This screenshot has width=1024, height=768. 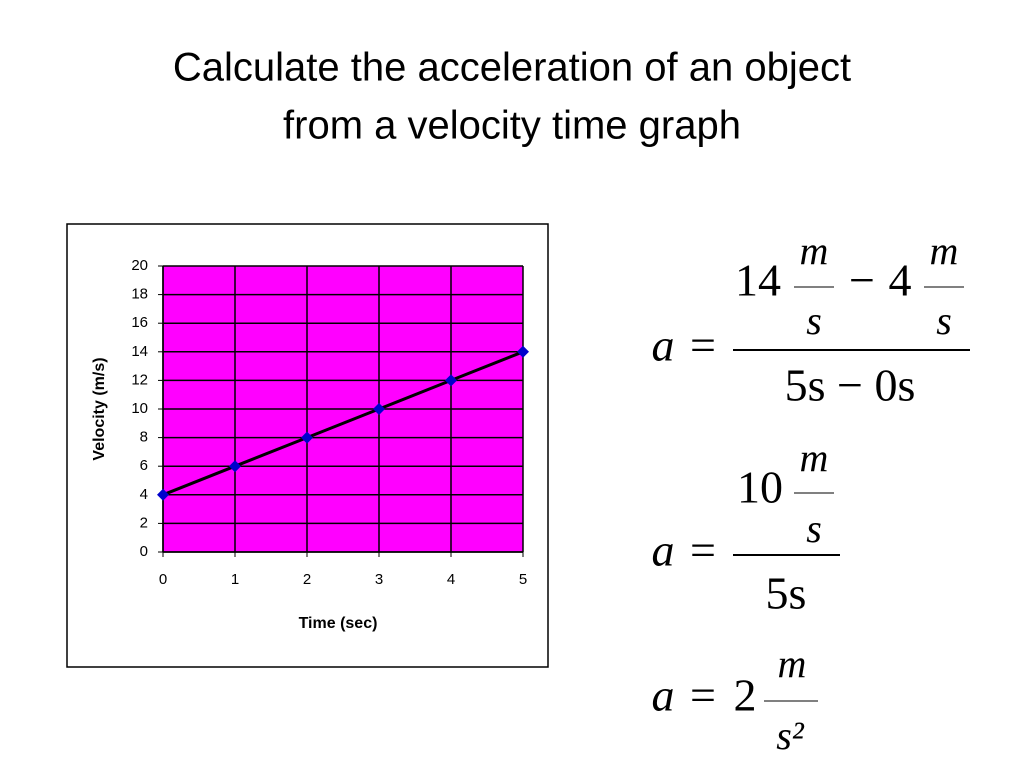 What do you see at coordinates (758, 280) in the screenshot?
I see `eq-number: 14` at bounding box center [758, 280].